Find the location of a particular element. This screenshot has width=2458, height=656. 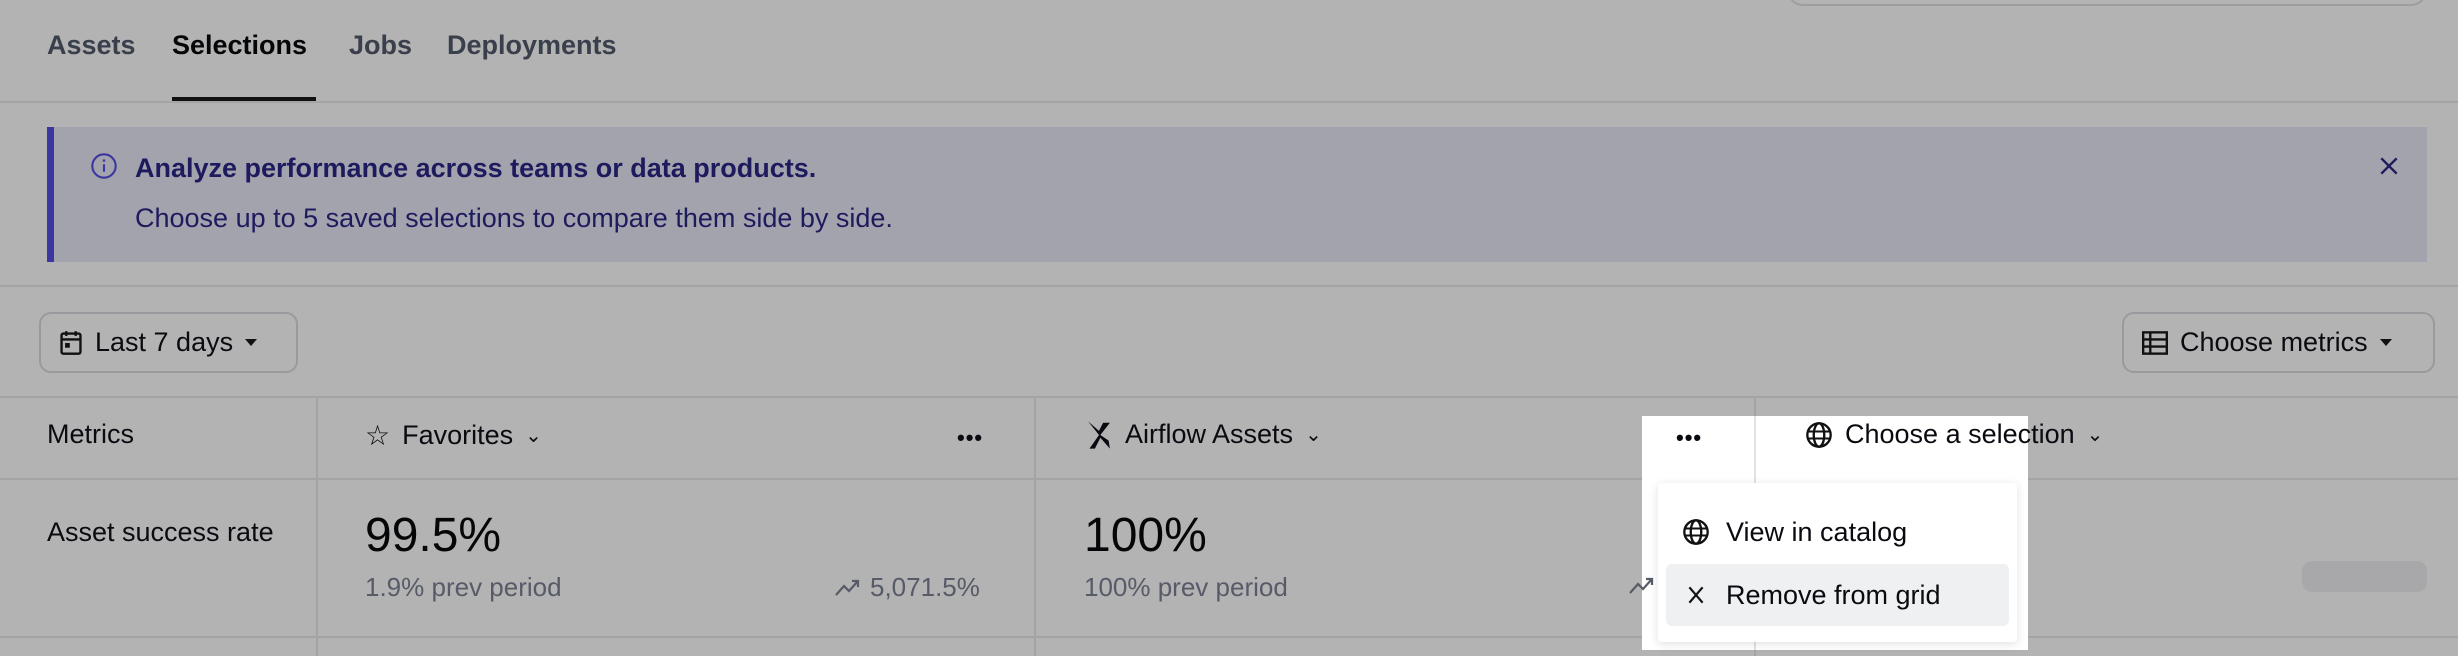

tab-selections: Selections is located at coordinates (240, 45).